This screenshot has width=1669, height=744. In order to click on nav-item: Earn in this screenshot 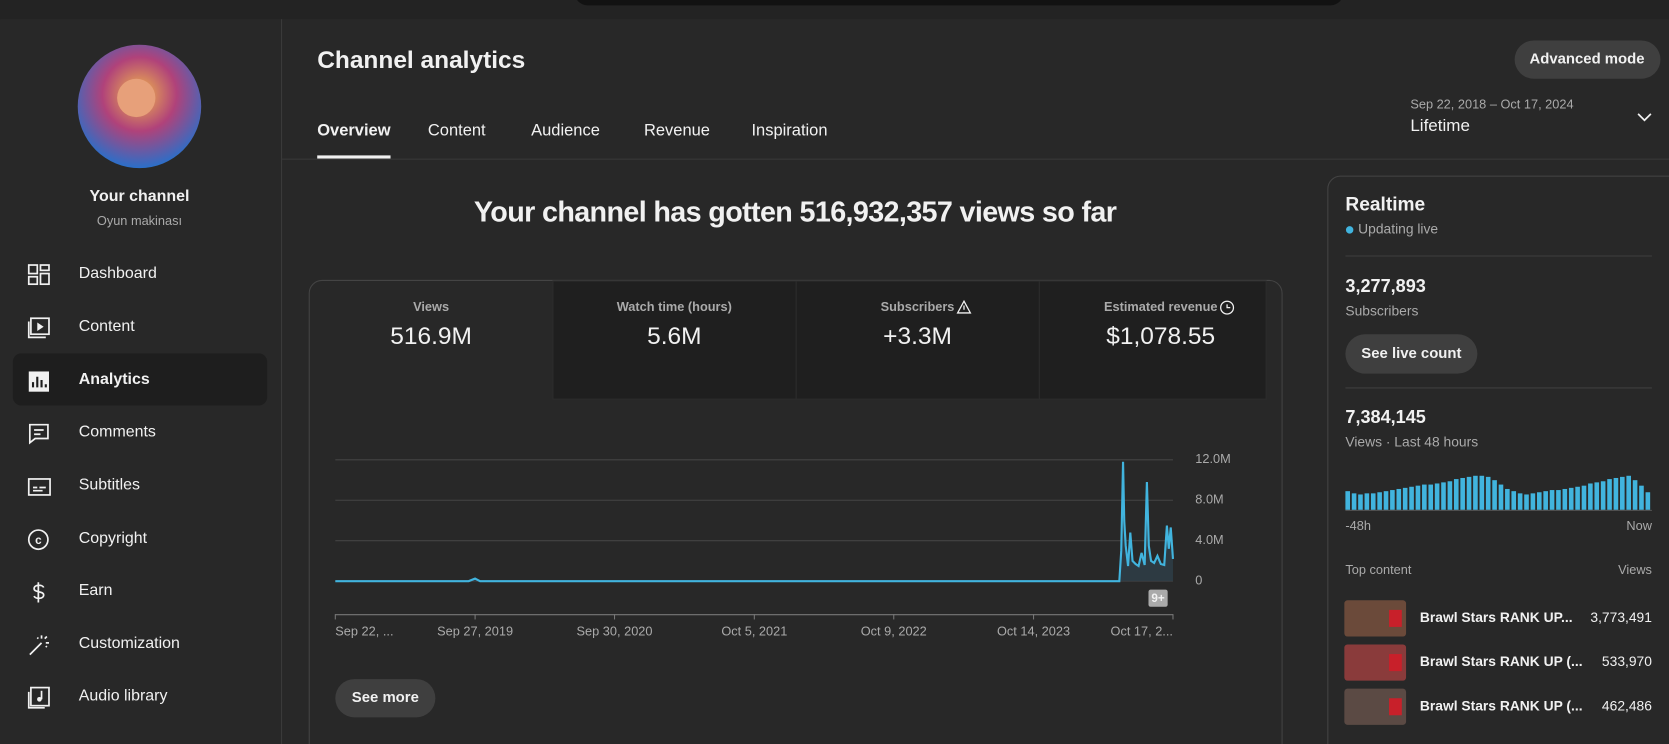, I will do `click(96, 590)`.